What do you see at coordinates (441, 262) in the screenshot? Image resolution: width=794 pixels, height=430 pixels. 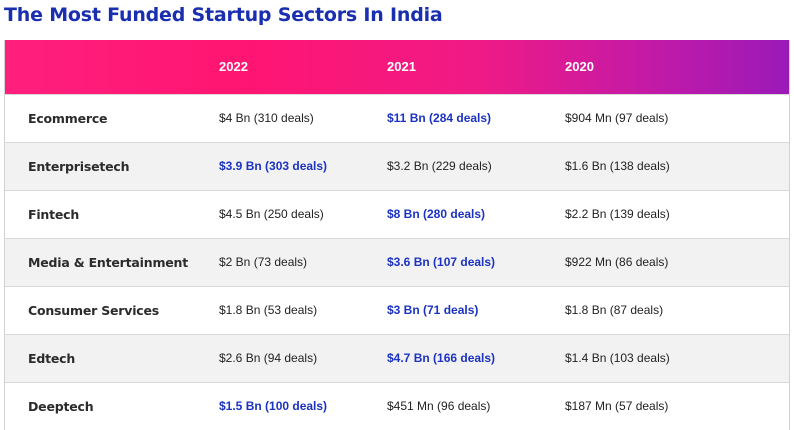 I see `cell-2021: $3.6 Bn (107 deals)` at bounding box center [441, 262].